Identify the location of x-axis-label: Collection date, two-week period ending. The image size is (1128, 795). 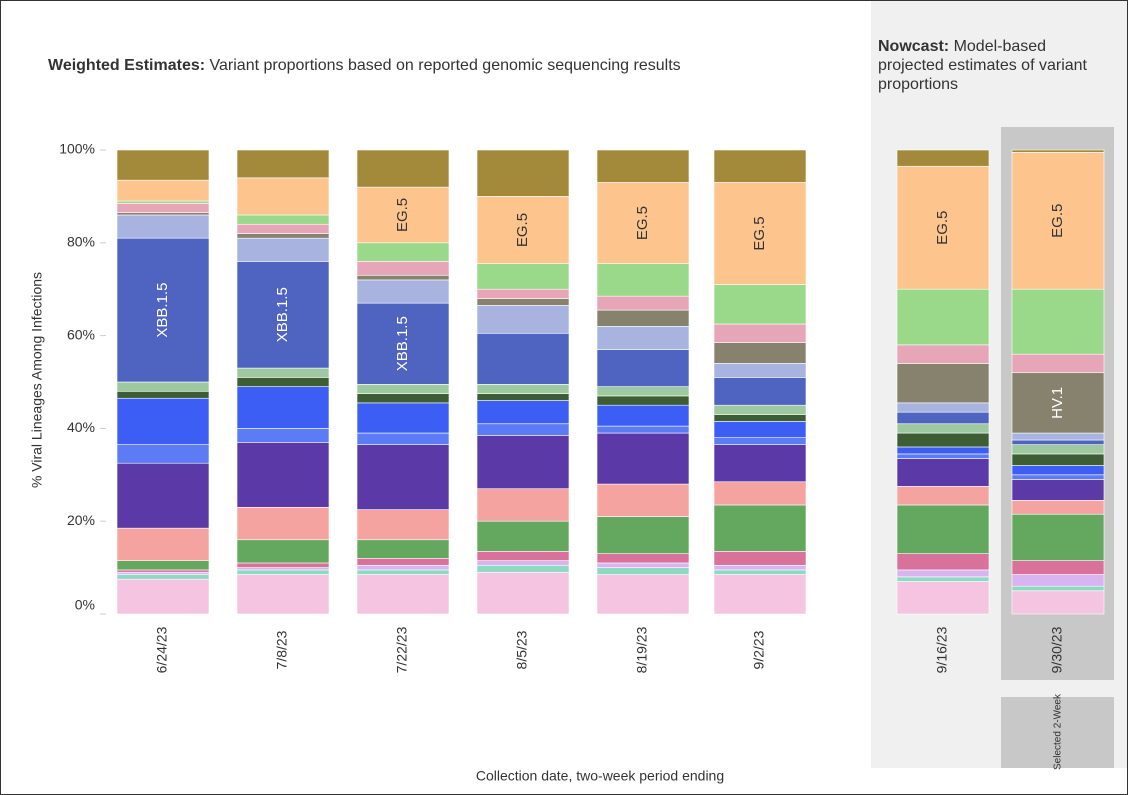
(600, 776).